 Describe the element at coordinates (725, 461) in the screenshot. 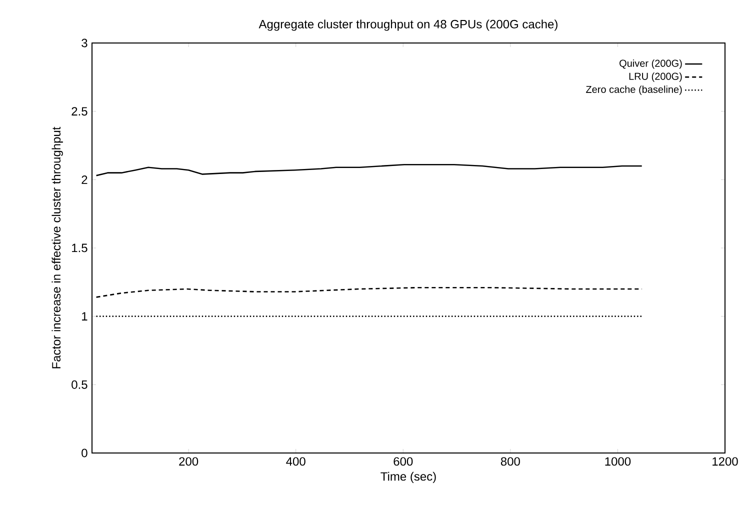

I see `x-tick-label: 1200` at that location.